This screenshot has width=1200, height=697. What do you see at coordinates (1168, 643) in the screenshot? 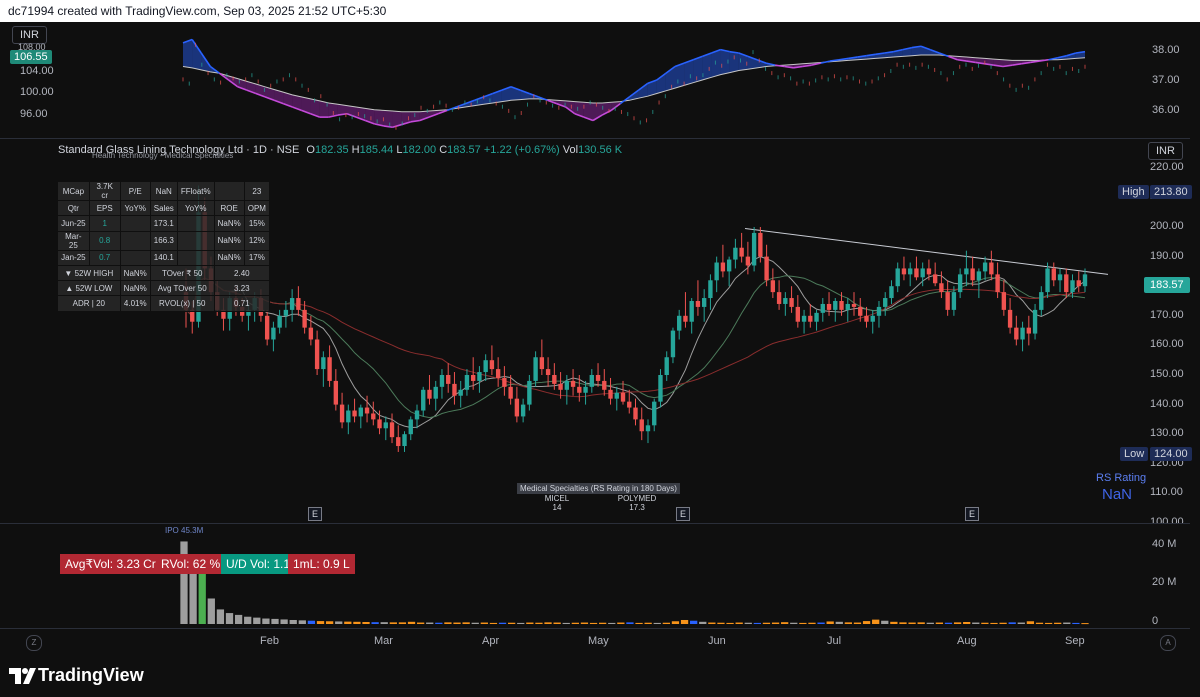
I see `auto-scale-button: A` at bounding box center [1168, 643].